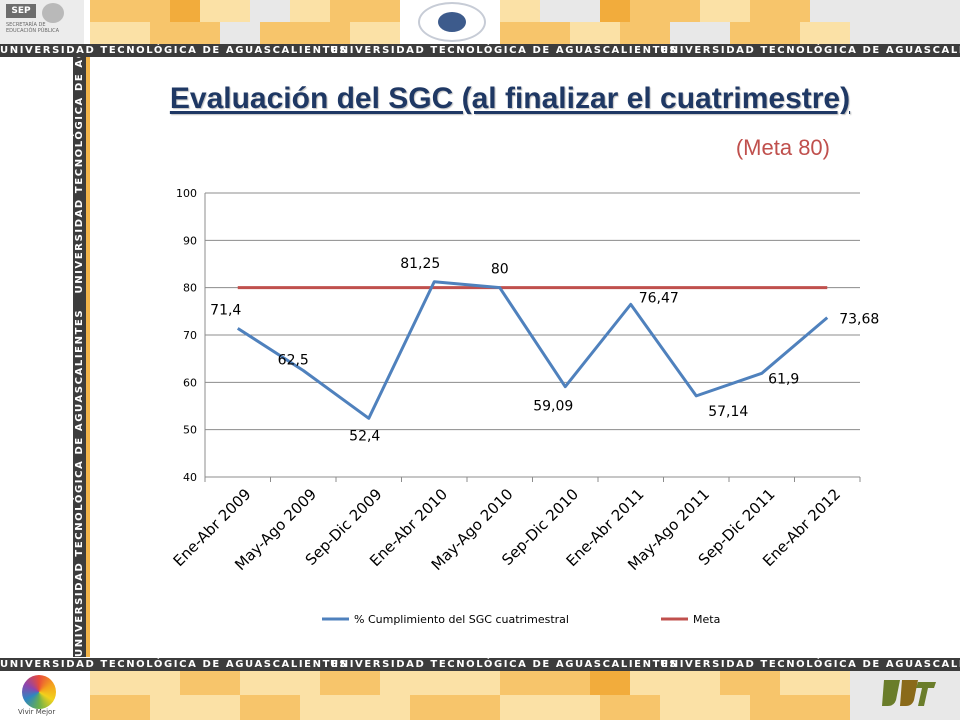 Image resolution: width=960 pixels, height=720 pixels. Describe the element at coordinates (39, 692) in the screenshot. I see `vivir-mejor-logo-icon` at that location.